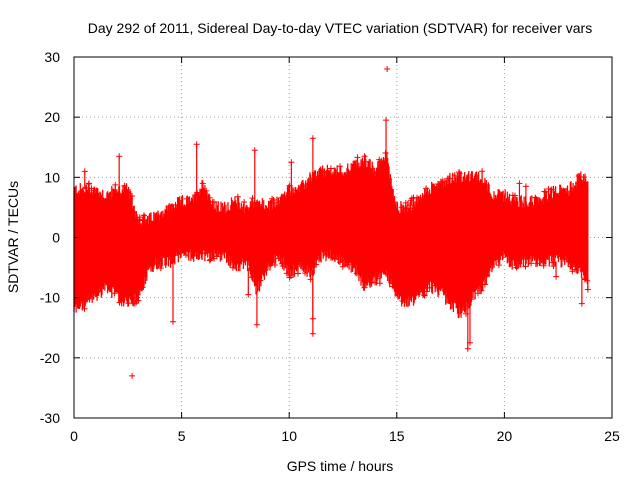 The height and width of the screenshot is (480, 640). I want to click on y-tick-label: -10, so click(50, 298).